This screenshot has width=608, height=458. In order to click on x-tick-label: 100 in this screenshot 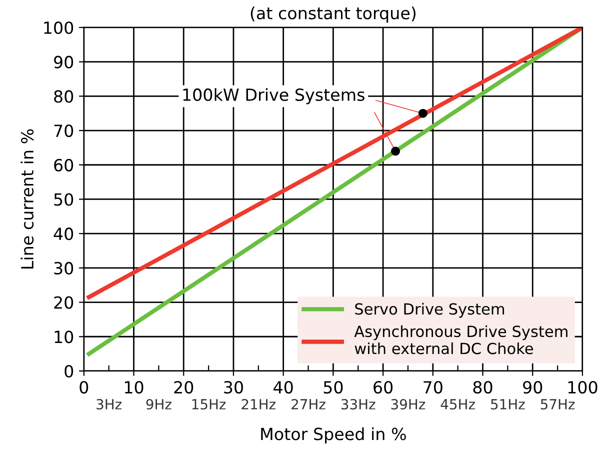, I will do `click(583, 387)`.